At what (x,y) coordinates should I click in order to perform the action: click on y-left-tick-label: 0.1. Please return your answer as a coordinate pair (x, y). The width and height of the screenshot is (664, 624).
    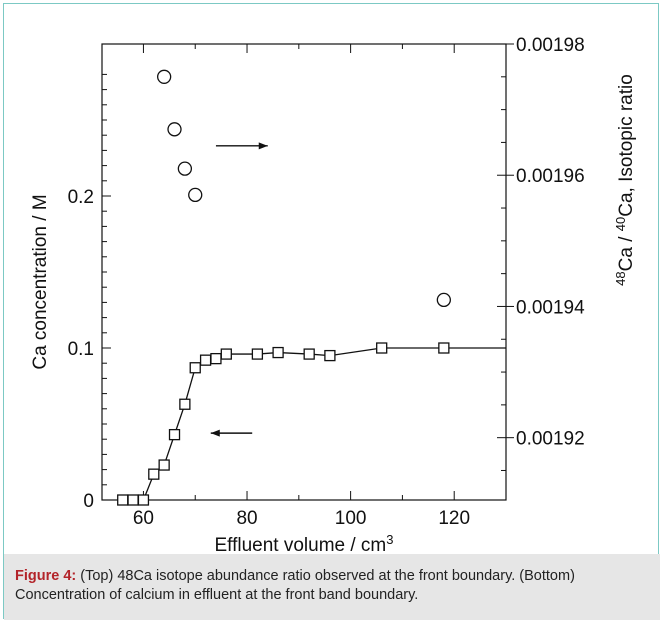
    Looking at the image, I should click on (81, 349).